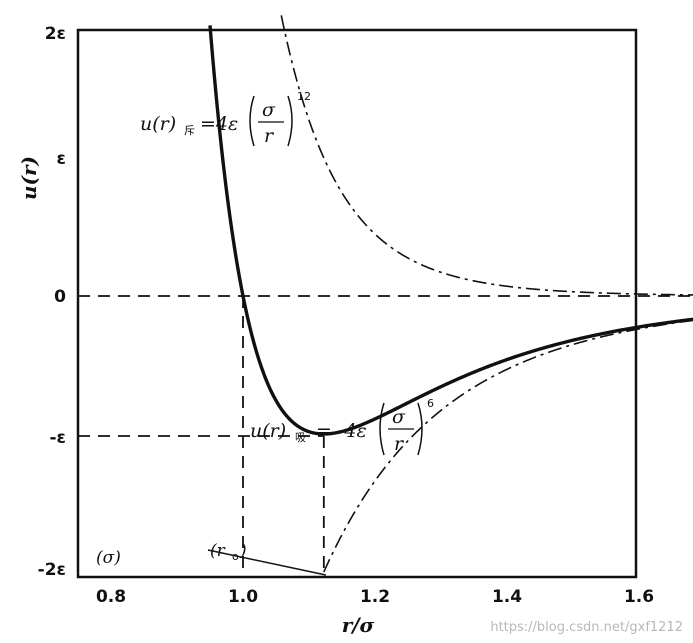 This screenshot has height=643, width=693. I want to click on repulsive-denominator: r, so click(269, 136).